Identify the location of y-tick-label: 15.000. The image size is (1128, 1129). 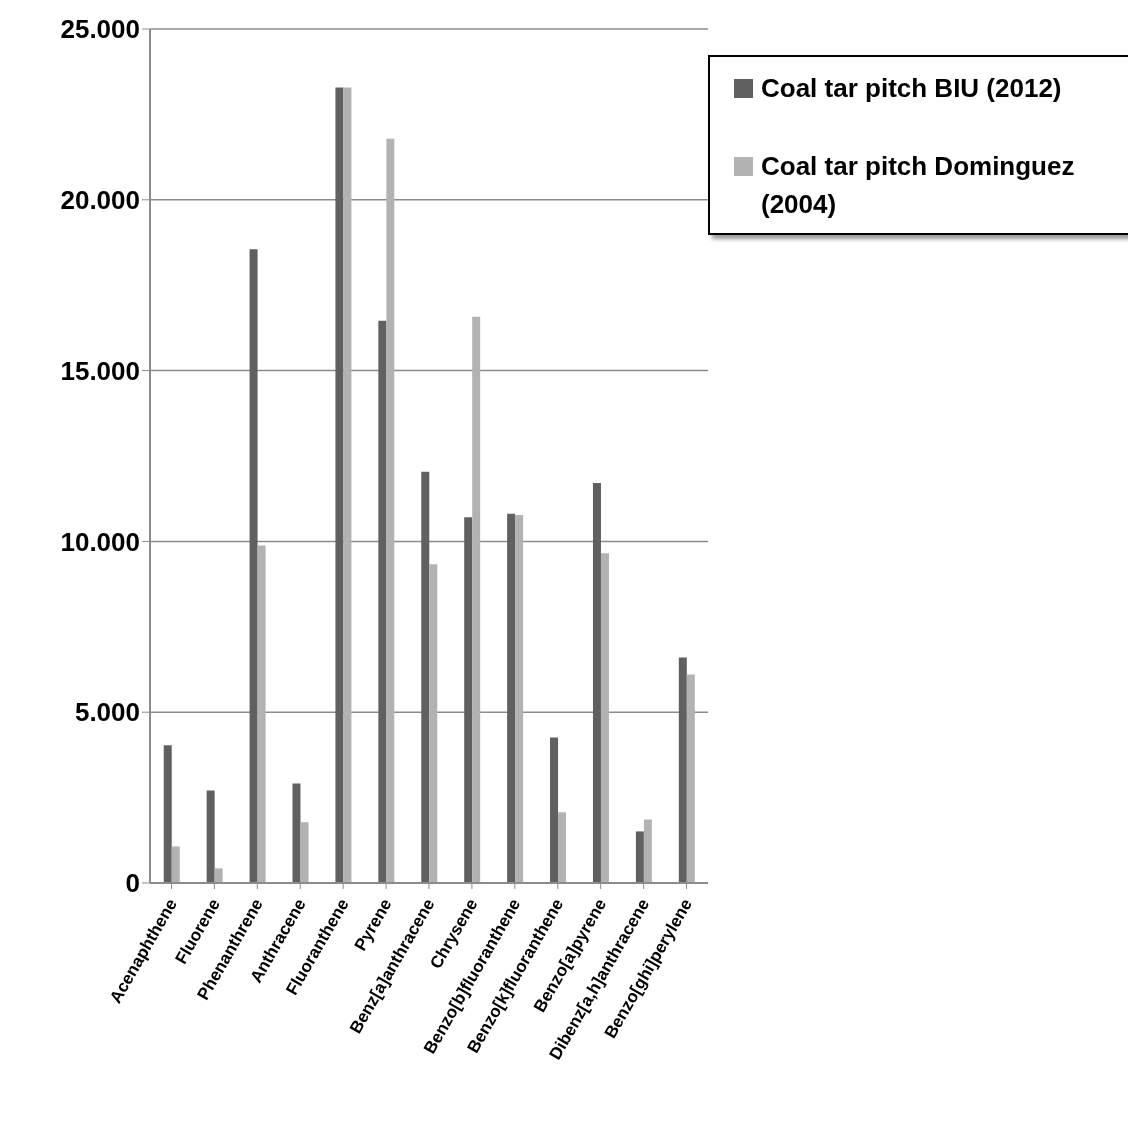
(100, 370).